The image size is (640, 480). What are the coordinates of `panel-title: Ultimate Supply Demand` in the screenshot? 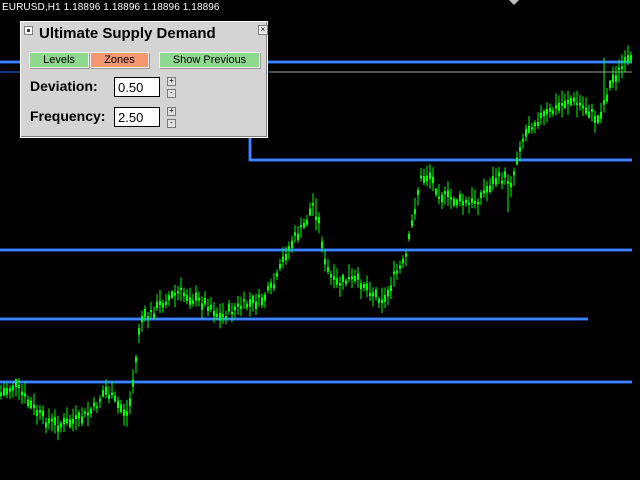 It's located at (127, 33).